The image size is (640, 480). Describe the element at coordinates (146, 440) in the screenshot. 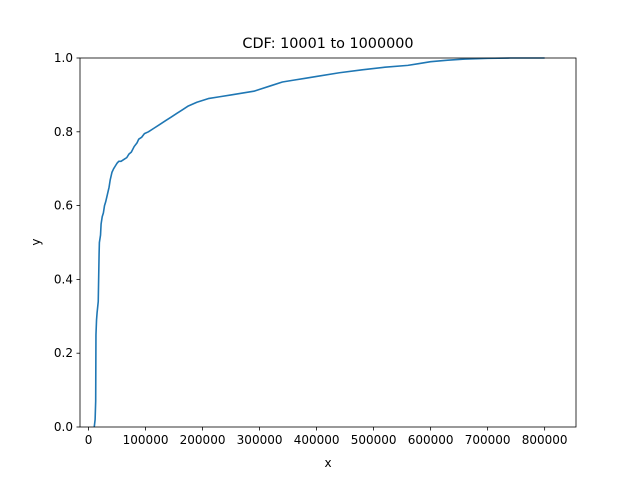

I see `x-tick-label: 100000` at that location.